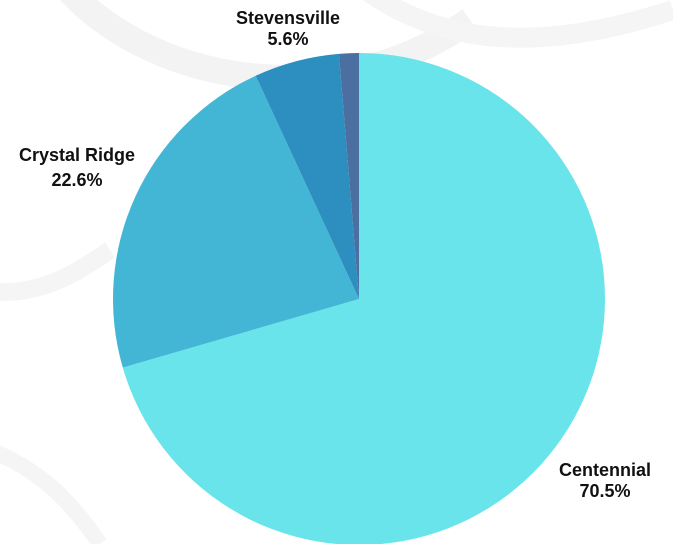 The width and height of the screenshot is (673, 544). What do you see at coordinates (348, 176) in the screenshot?
I see `pie-slice-unlabeled` at bounding box center [348, 176].